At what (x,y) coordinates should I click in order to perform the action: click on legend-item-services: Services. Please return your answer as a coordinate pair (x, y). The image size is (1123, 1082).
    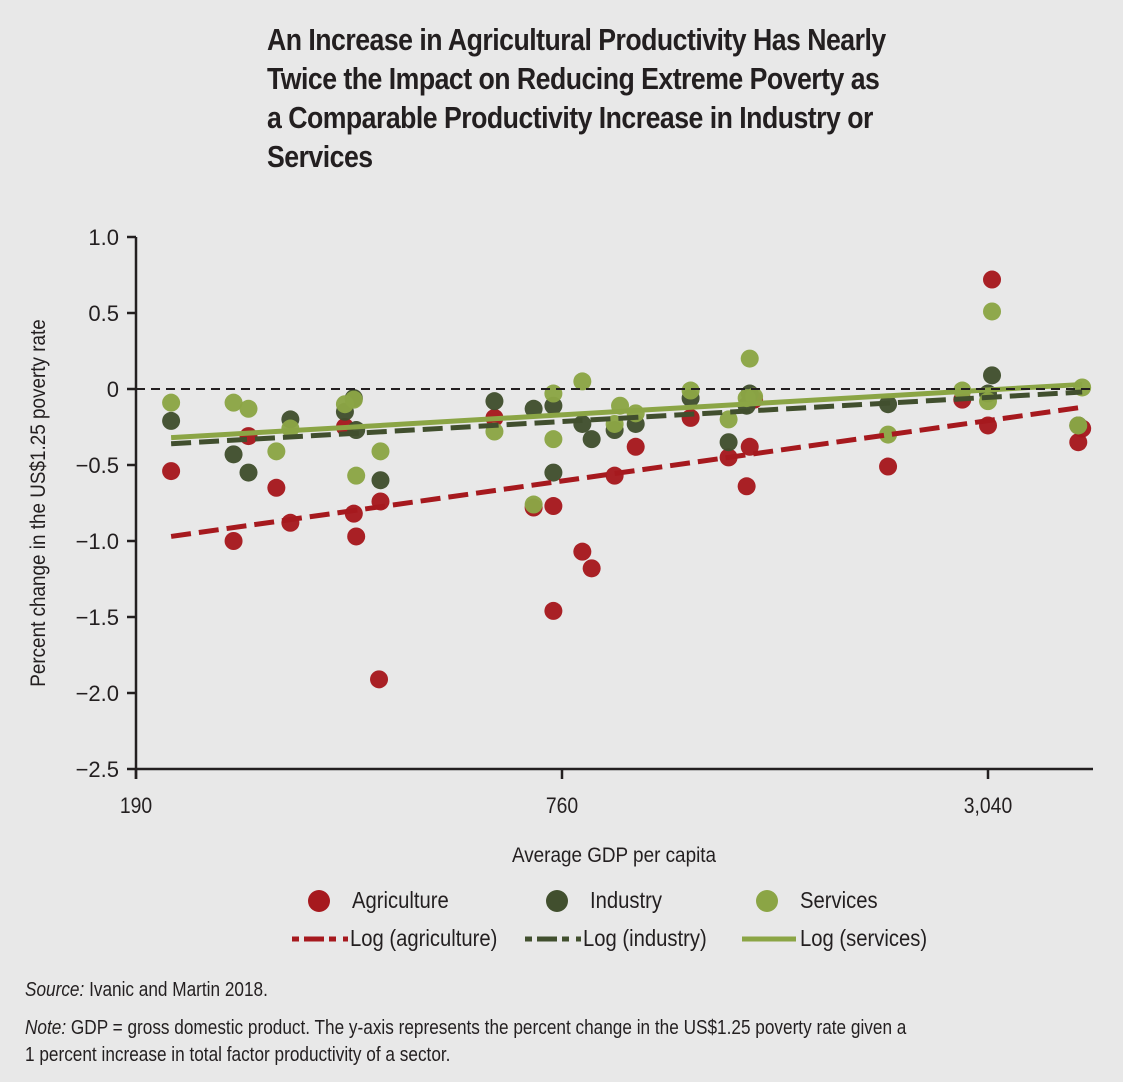
    Looking at the image, I should click on (822, 900).